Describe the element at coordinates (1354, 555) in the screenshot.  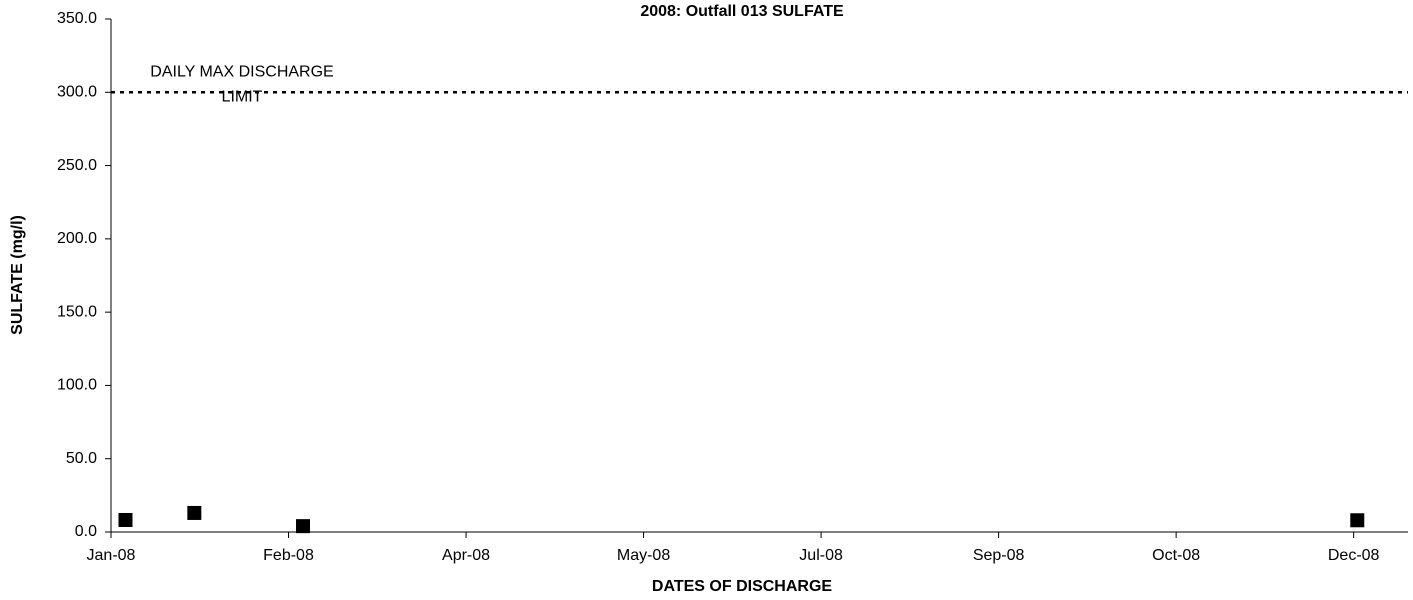
I see `x-tick-label: Dec-08` at that location.